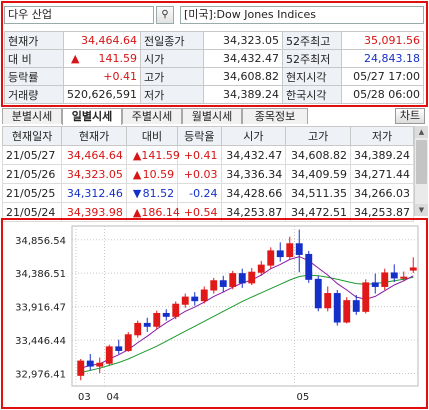 The width and height of the screenshot is (429, 410). Describe the element at coordinates (382, 174) in the screenshot. I see `cell-low: 34,271.44` at that location.